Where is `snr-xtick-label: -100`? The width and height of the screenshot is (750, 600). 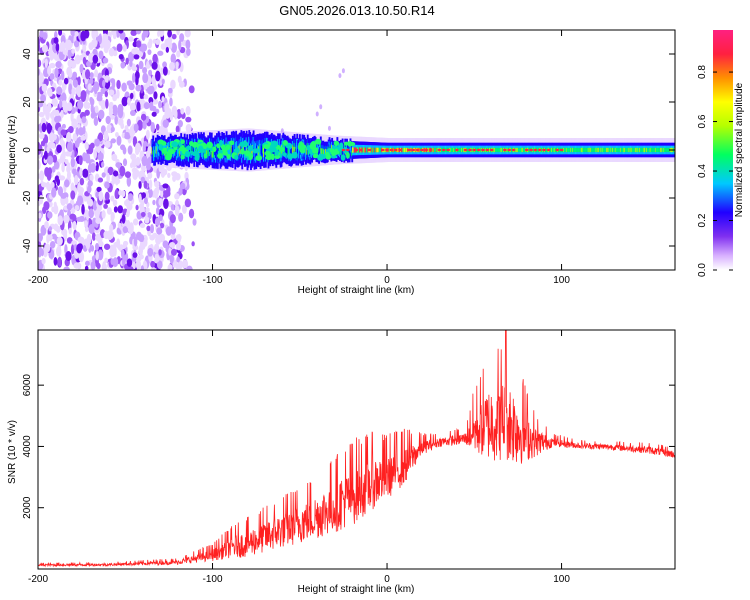
snr-xtick-label: -100 is located at coordinates (213, 579).